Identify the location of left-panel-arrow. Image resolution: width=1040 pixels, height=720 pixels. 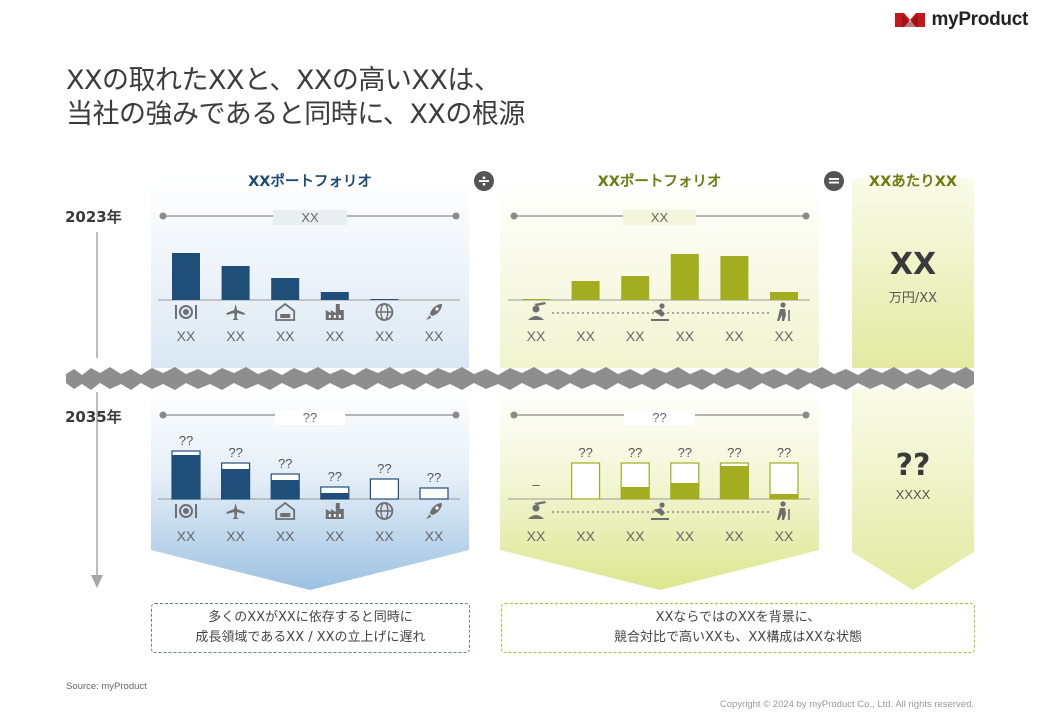
(310, 489).